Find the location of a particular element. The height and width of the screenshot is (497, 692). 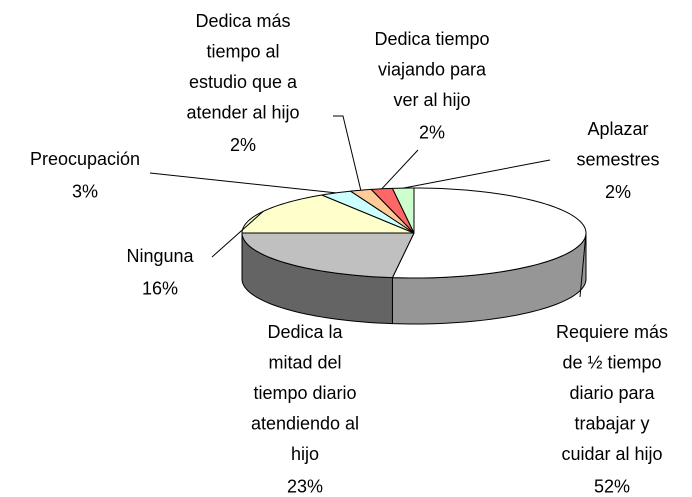

value-label: 52% is located at coordinates (612, 486).